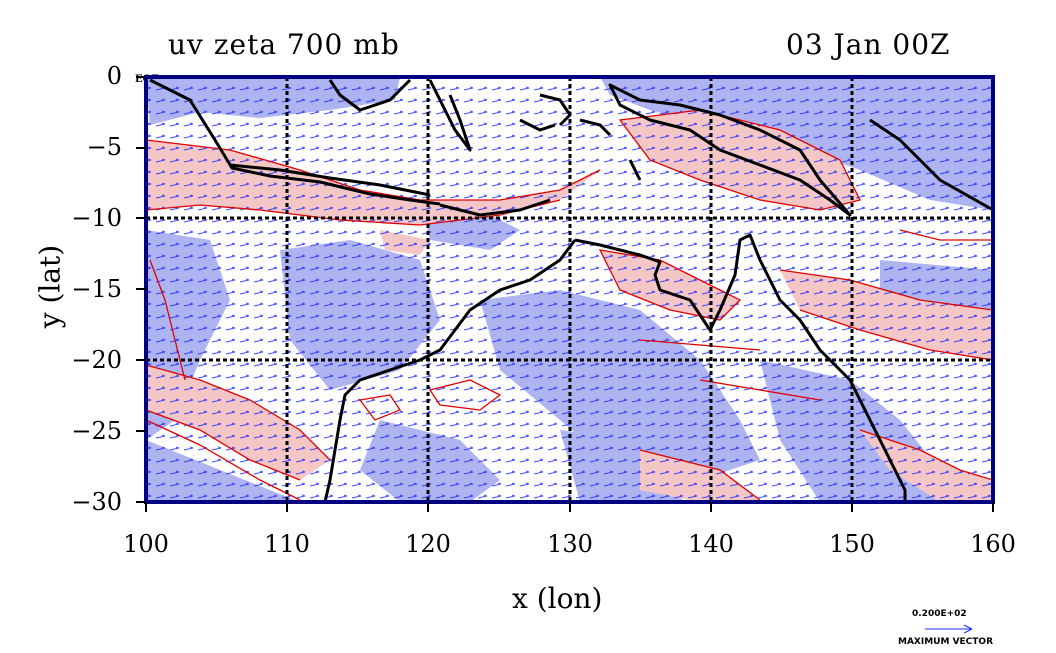 The height and width of the screenshot is (653, 1056). Describe the element at coordinates (946, 642) in the screenshot. I see `reference-vector-label: MAXIMUM VECTOR` at that location.